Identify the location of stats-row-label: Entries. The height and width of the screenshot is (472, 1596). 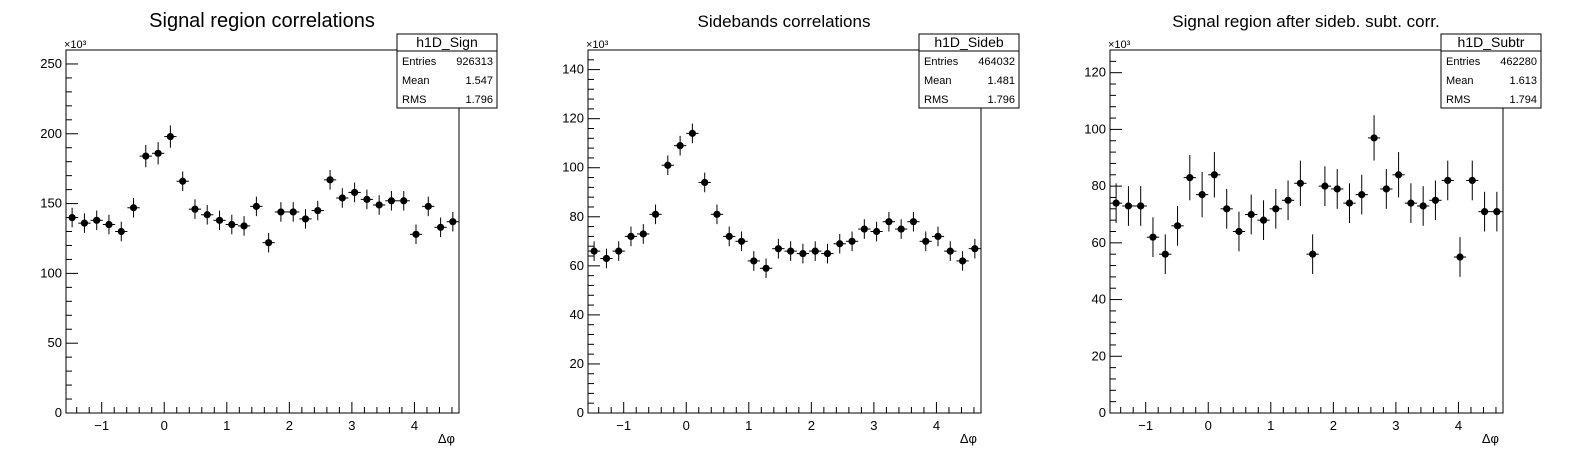
(941, 62).